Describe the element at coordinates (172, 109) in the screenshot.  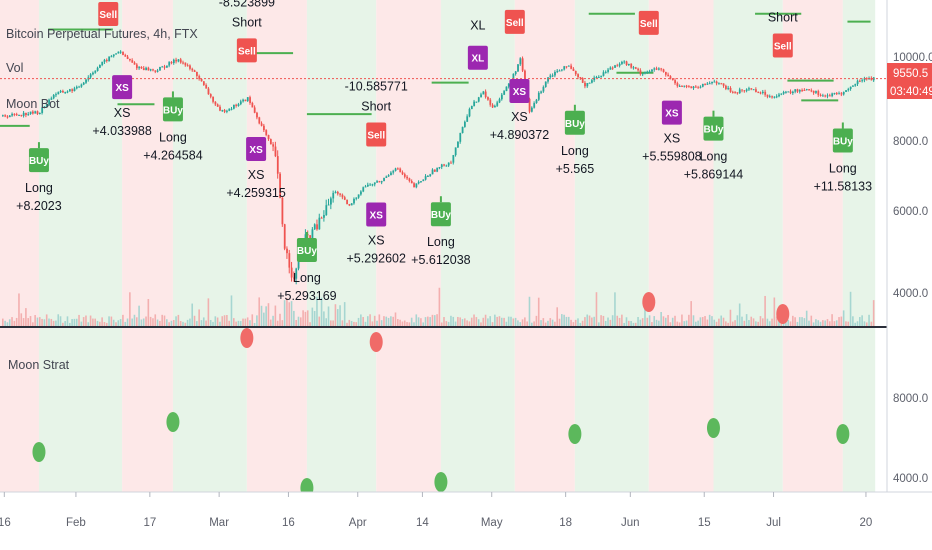
I see `buy-signal` at that location.